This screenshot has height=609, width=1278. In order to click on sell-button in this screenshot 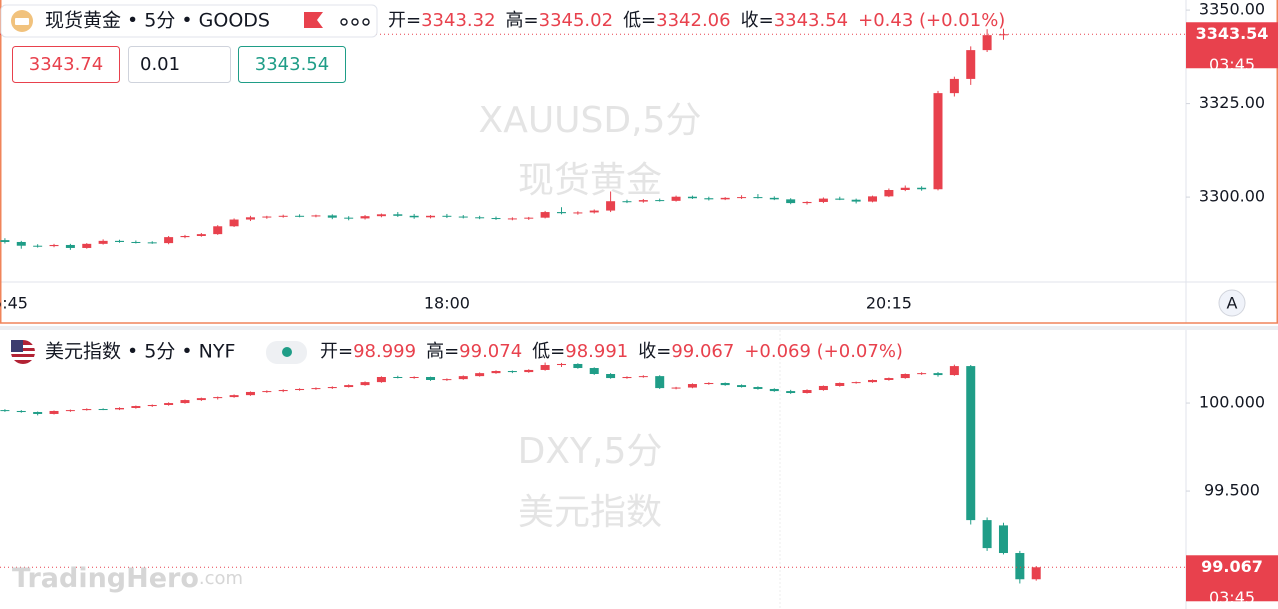, I will do `click(66, 64)`.